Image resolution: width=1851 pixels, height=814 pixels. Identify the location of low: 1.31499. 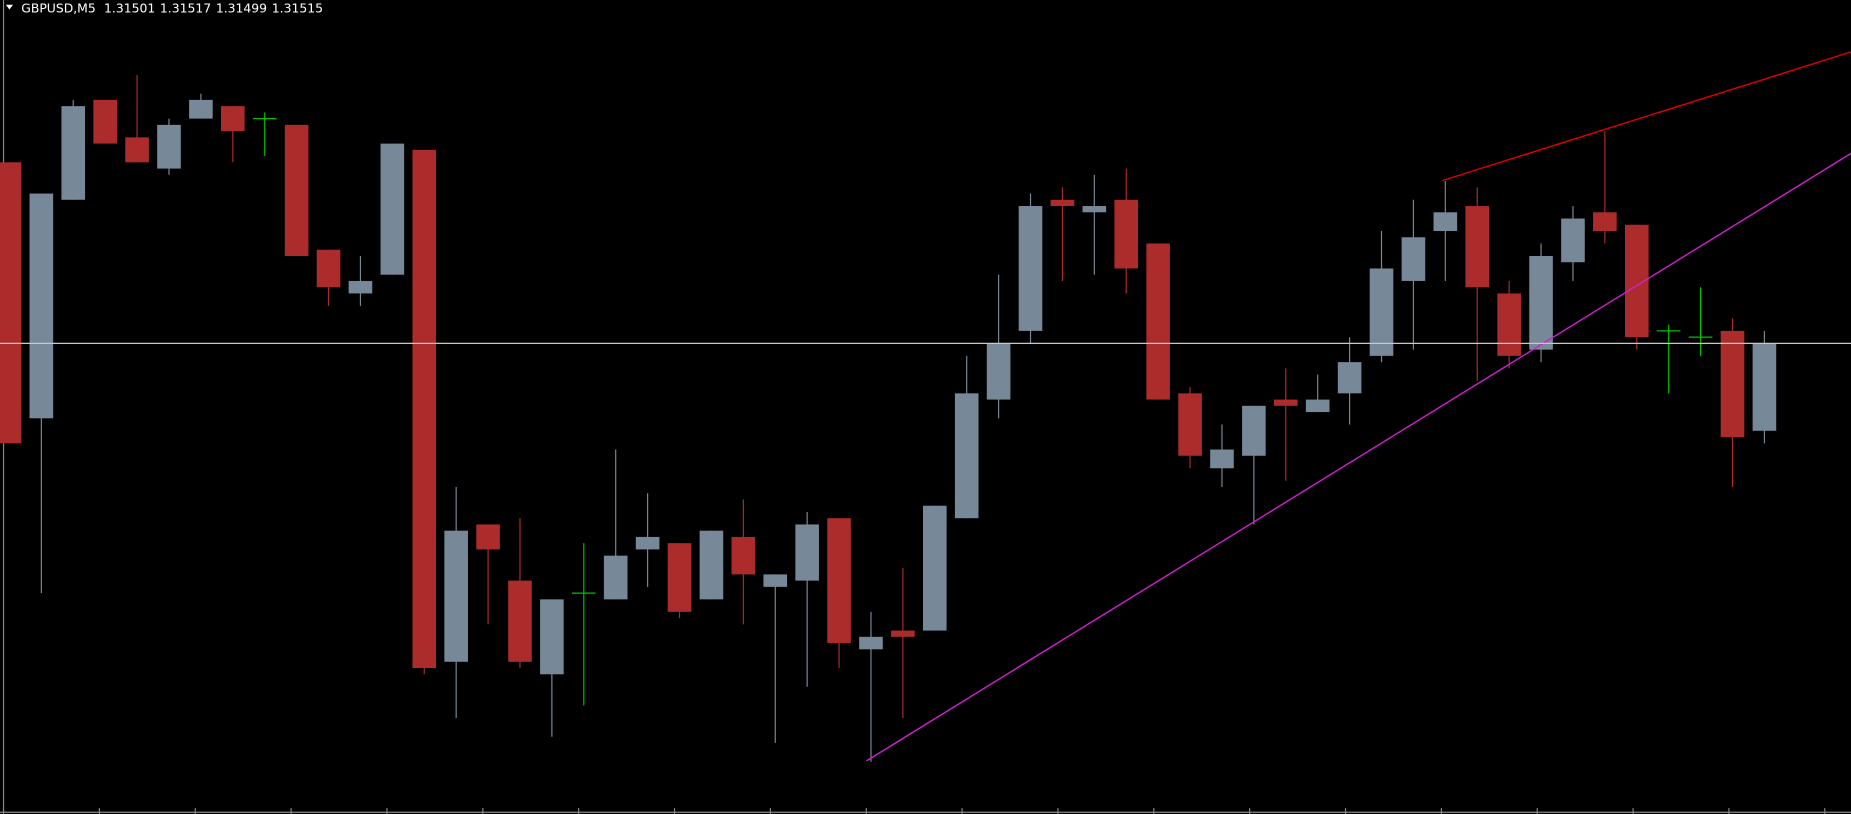
(241, 7).